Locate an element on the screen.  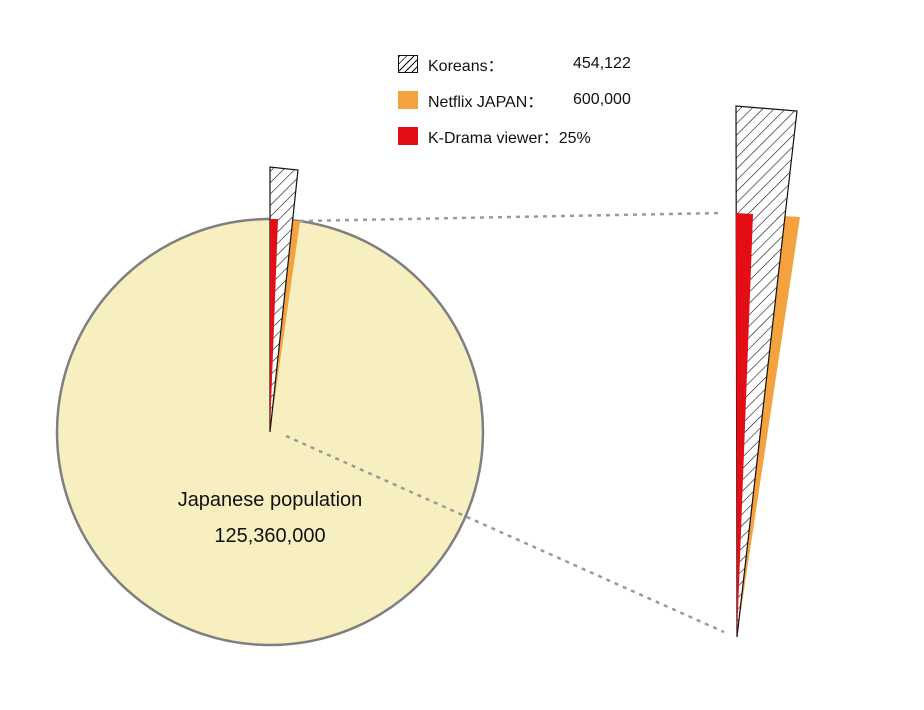
legend-item-koreans: Koreans： 454,122 is located at coordinates (528, 64).